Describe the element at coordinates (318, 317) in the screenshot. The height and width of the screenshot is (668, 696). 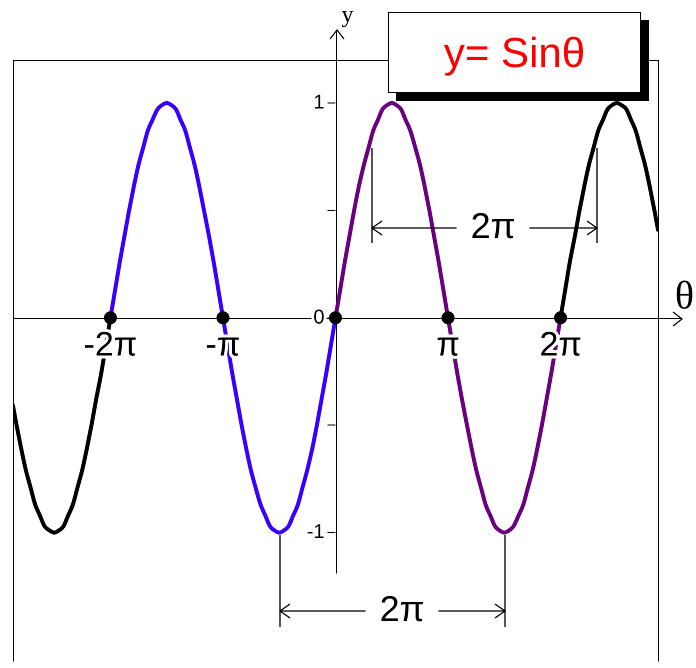
I see `y-tick-label: 0` at that location.